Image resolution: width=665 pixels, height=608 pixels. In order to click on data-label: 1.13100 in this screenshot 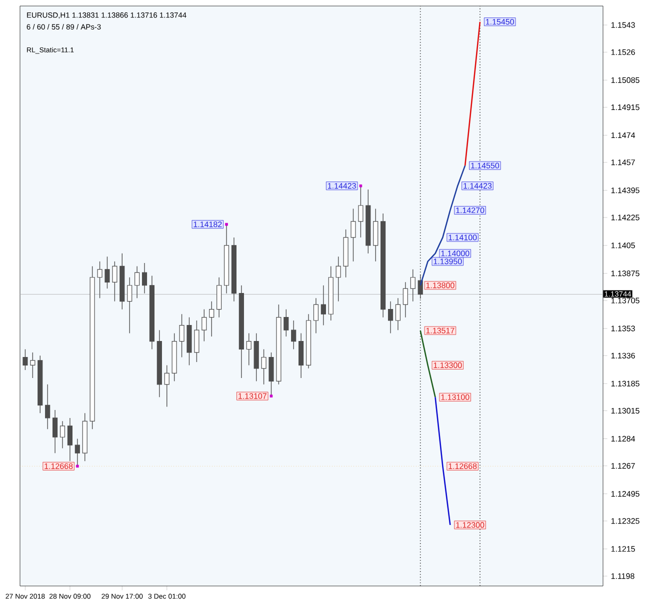, I will do `click(455, 397)`.